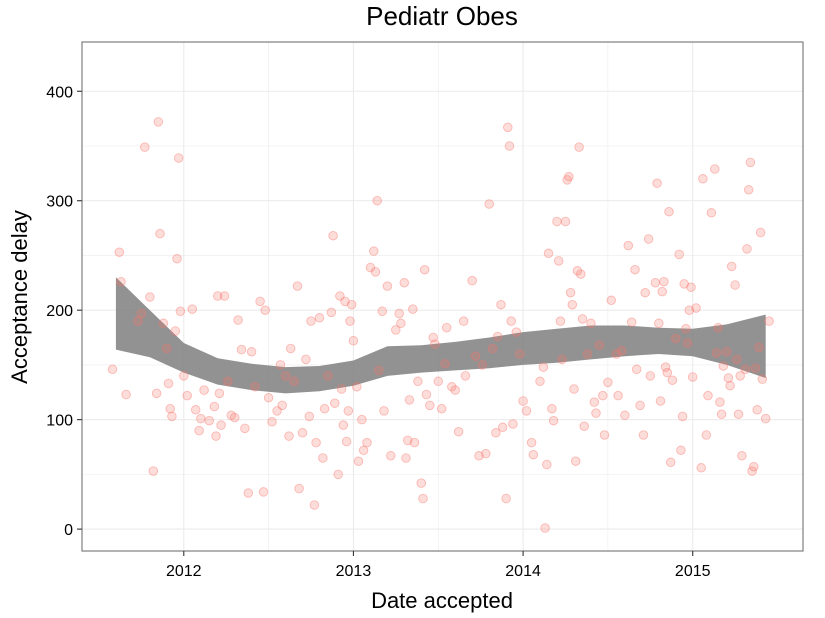 This screenshot has width=825, height=618. I want to click on smooth-band, so click(440, 335).